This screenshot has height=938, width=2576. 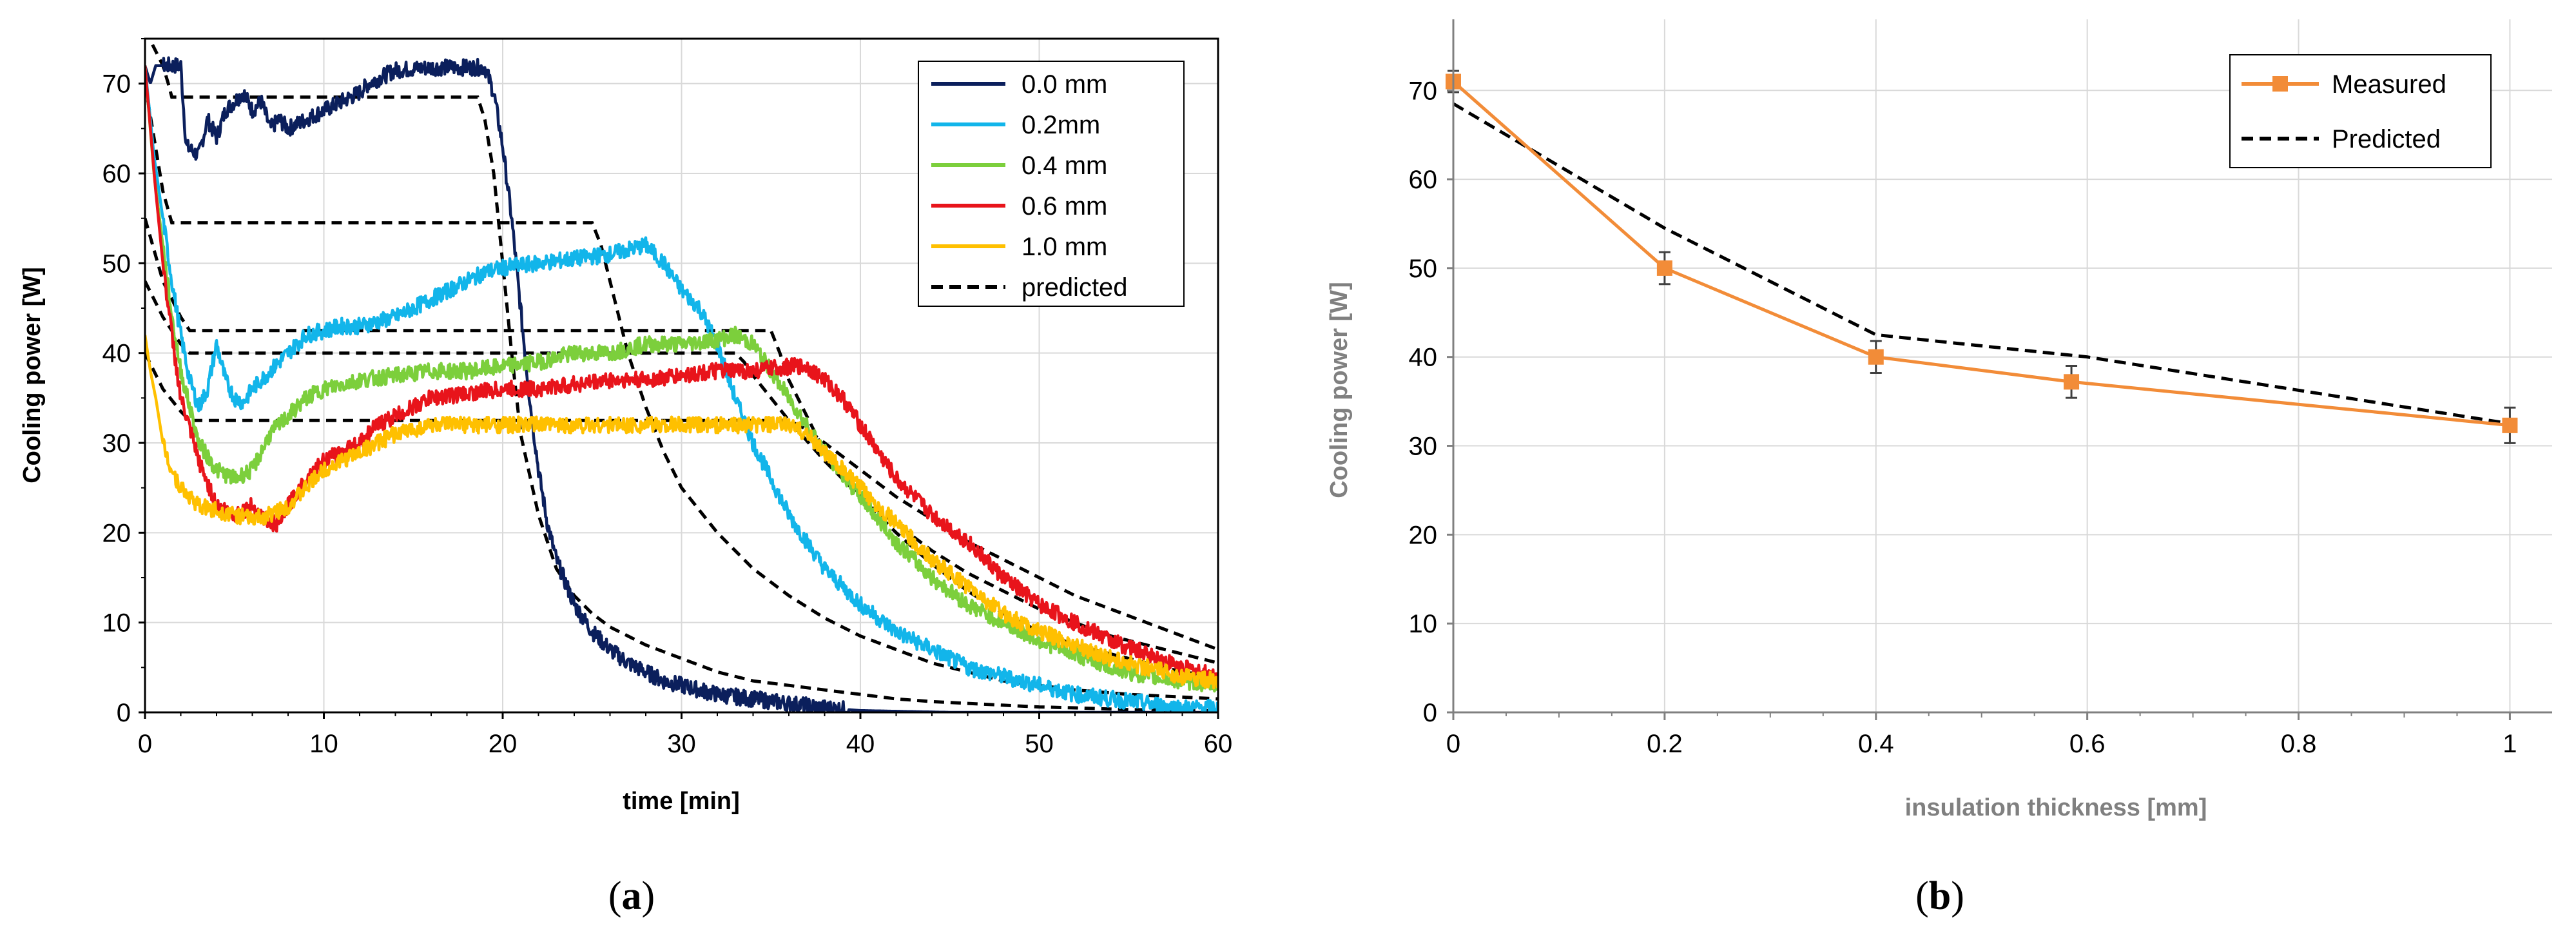 I want to click on chart-a-x-tick-label: 20, so click(x=503, y=744).